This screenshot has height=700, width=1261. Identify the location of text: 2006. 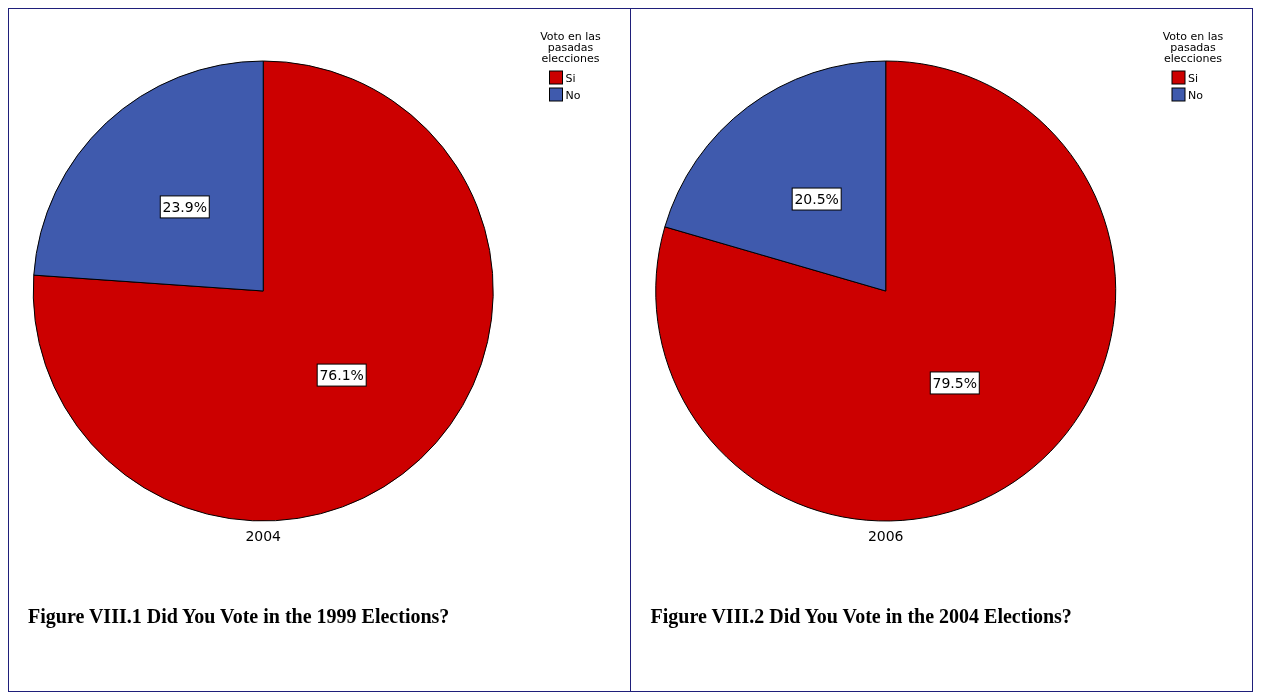
(885, 536).